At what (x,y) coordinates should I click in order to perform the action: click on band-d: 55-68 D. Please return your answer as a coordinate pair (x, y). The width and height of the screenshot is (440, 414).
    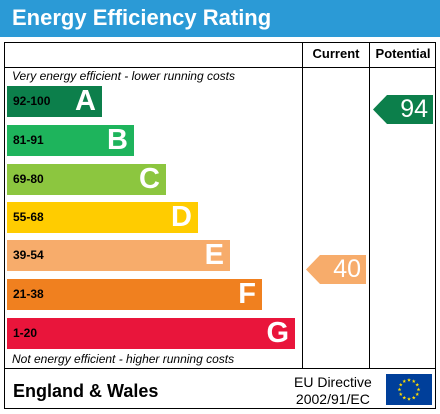
    Looking at the image, I should click on (102, 217).